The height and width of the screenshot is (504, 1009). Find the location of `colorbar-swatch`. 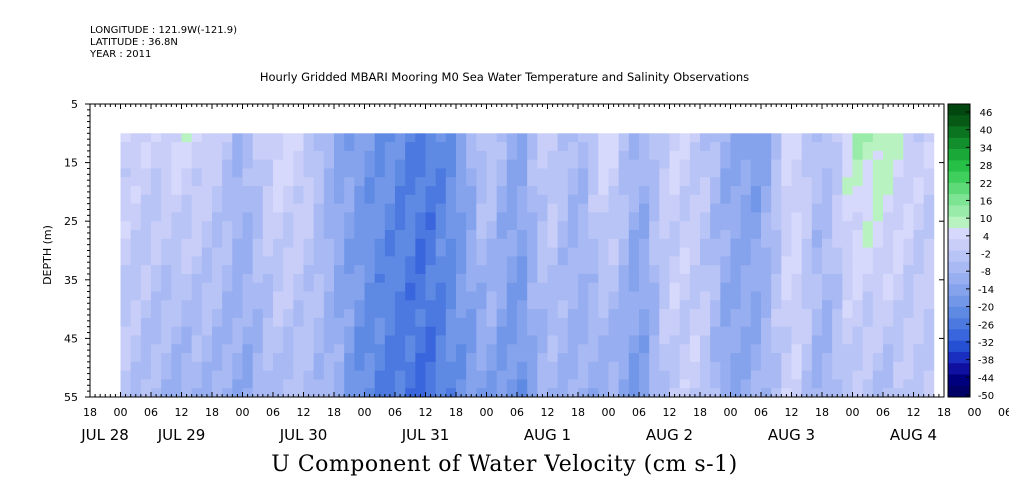

colorbar-swatch is located at coordinates (959, 188).